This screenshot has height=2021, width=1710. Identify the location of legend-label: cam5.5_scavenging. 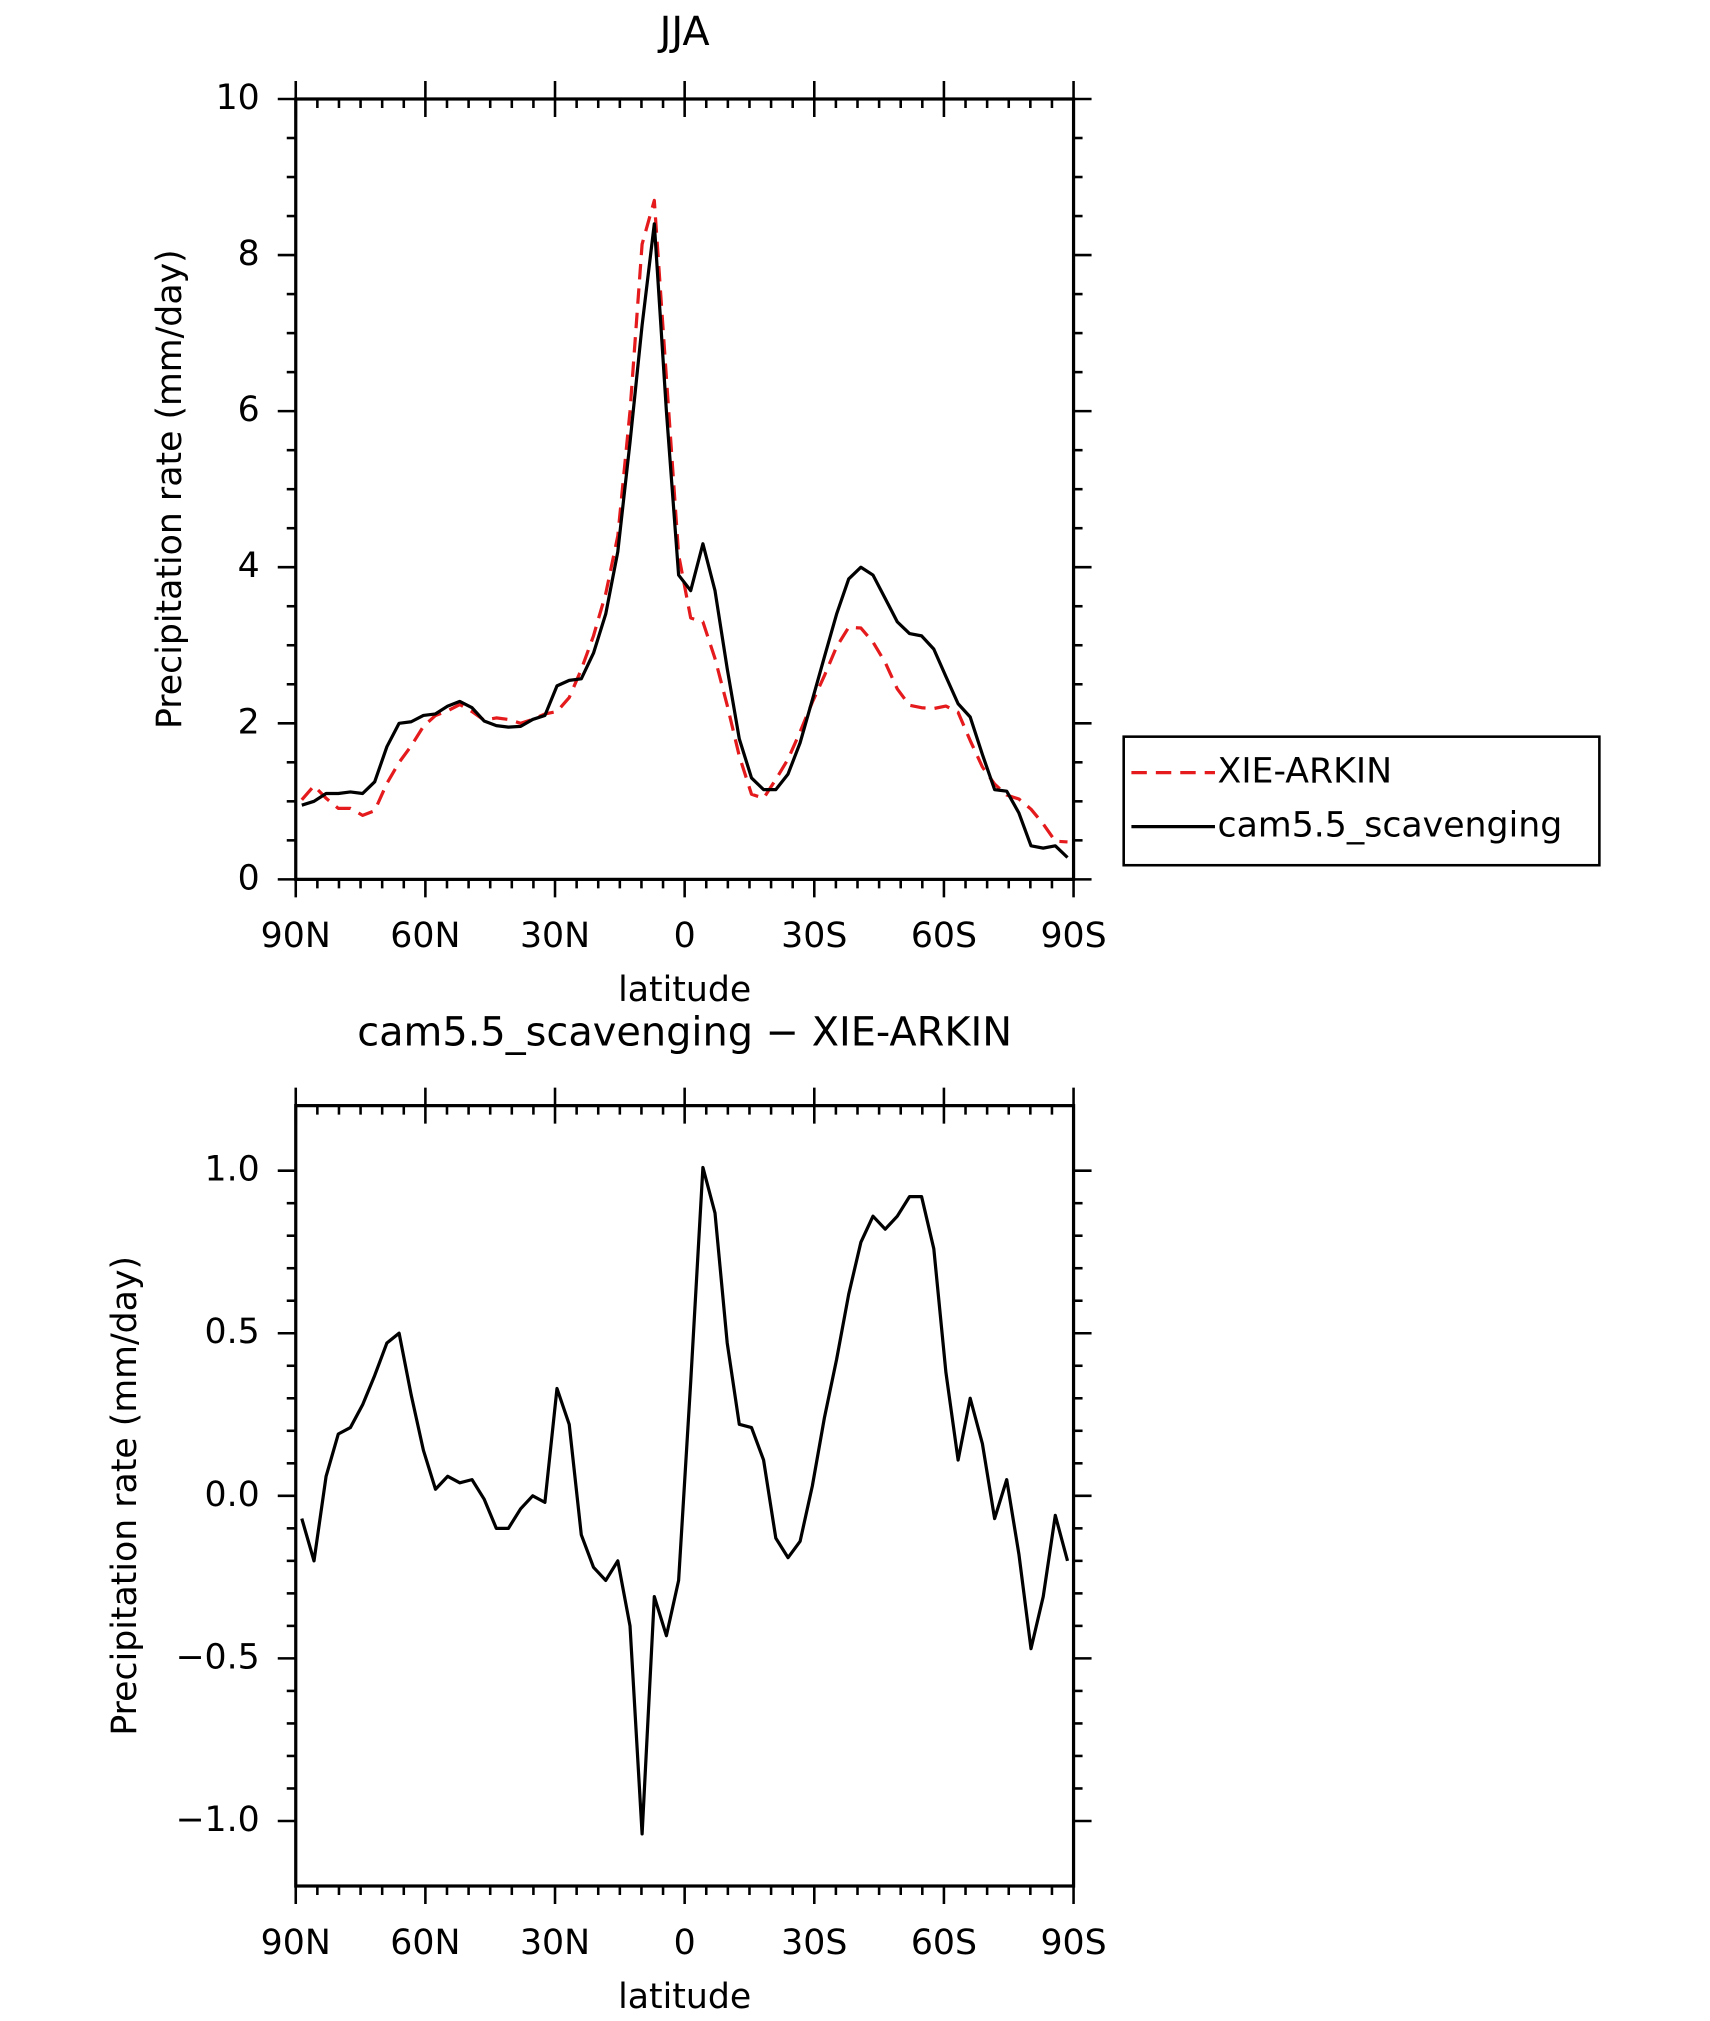
(1390, 826).